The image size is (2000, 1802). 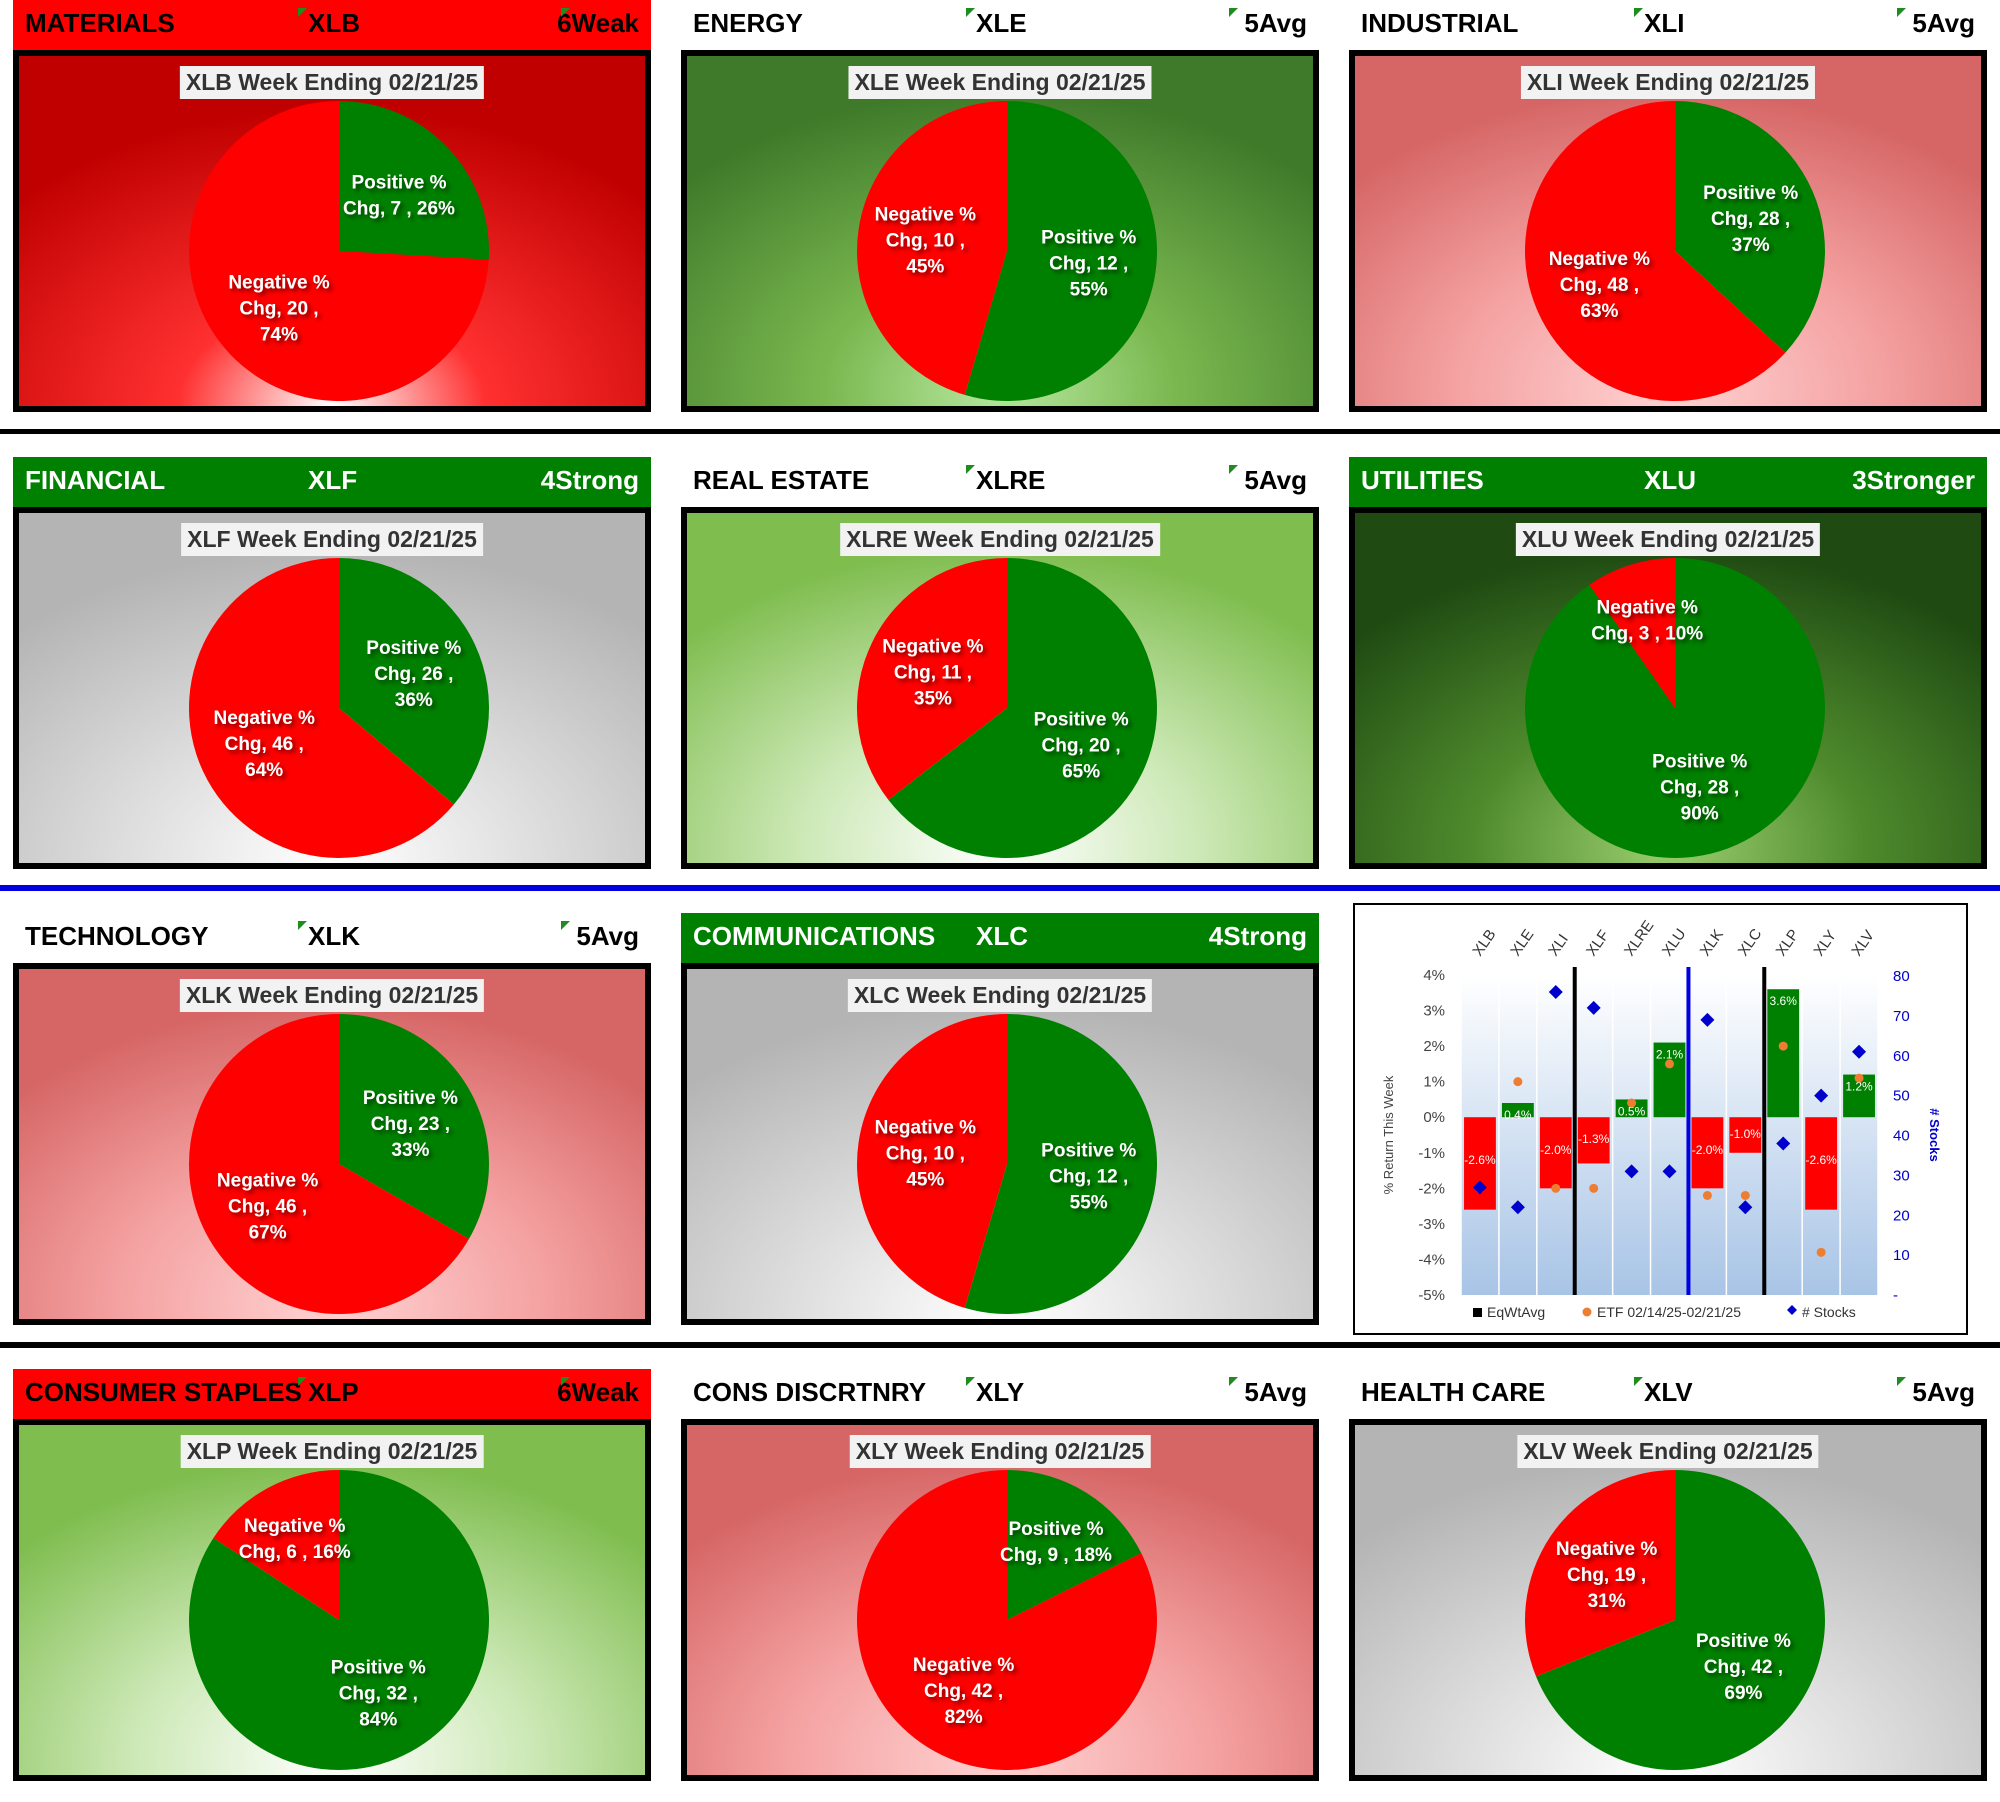 I want to click on pie-label-line: Chg, 6 , 16%, so click(x=295, y=1552).